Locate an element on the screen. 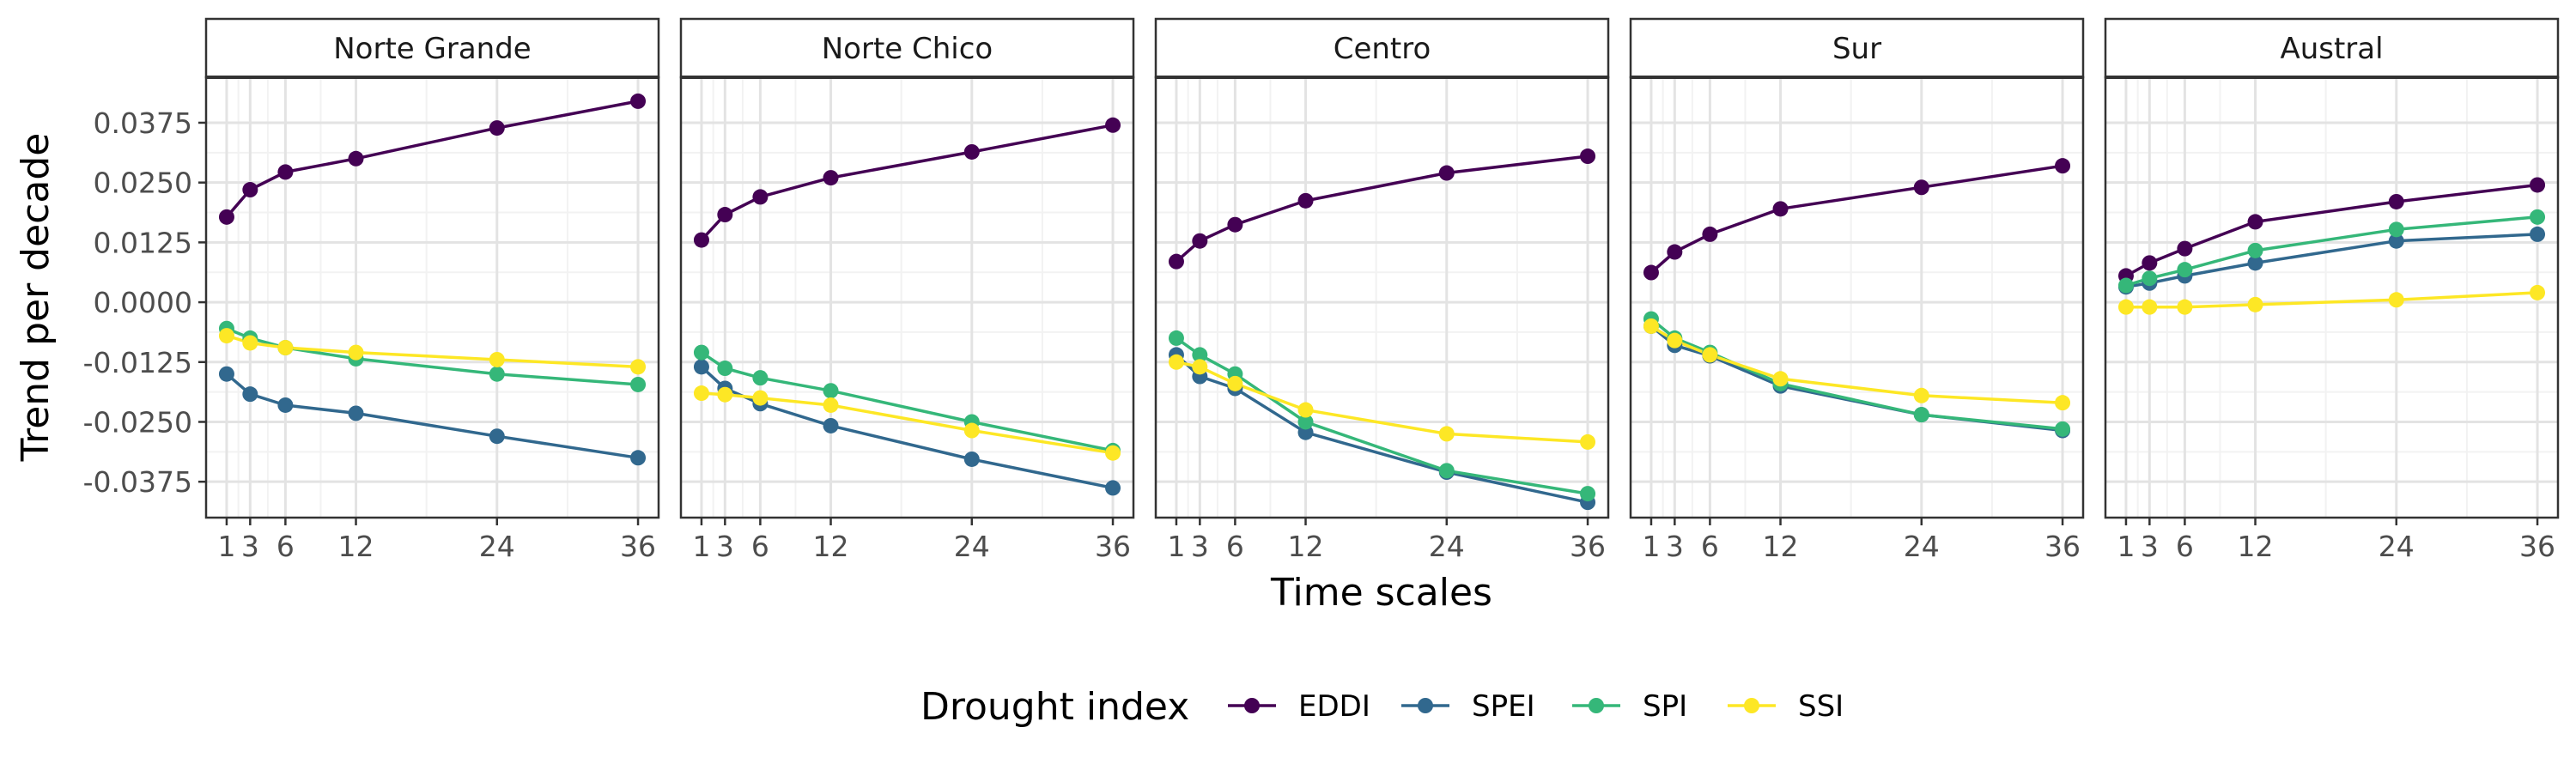 Image resolution: width=2576 pixels, height=776 pixels. strip-label: Norte Chico is located at coordinates (907, 49).